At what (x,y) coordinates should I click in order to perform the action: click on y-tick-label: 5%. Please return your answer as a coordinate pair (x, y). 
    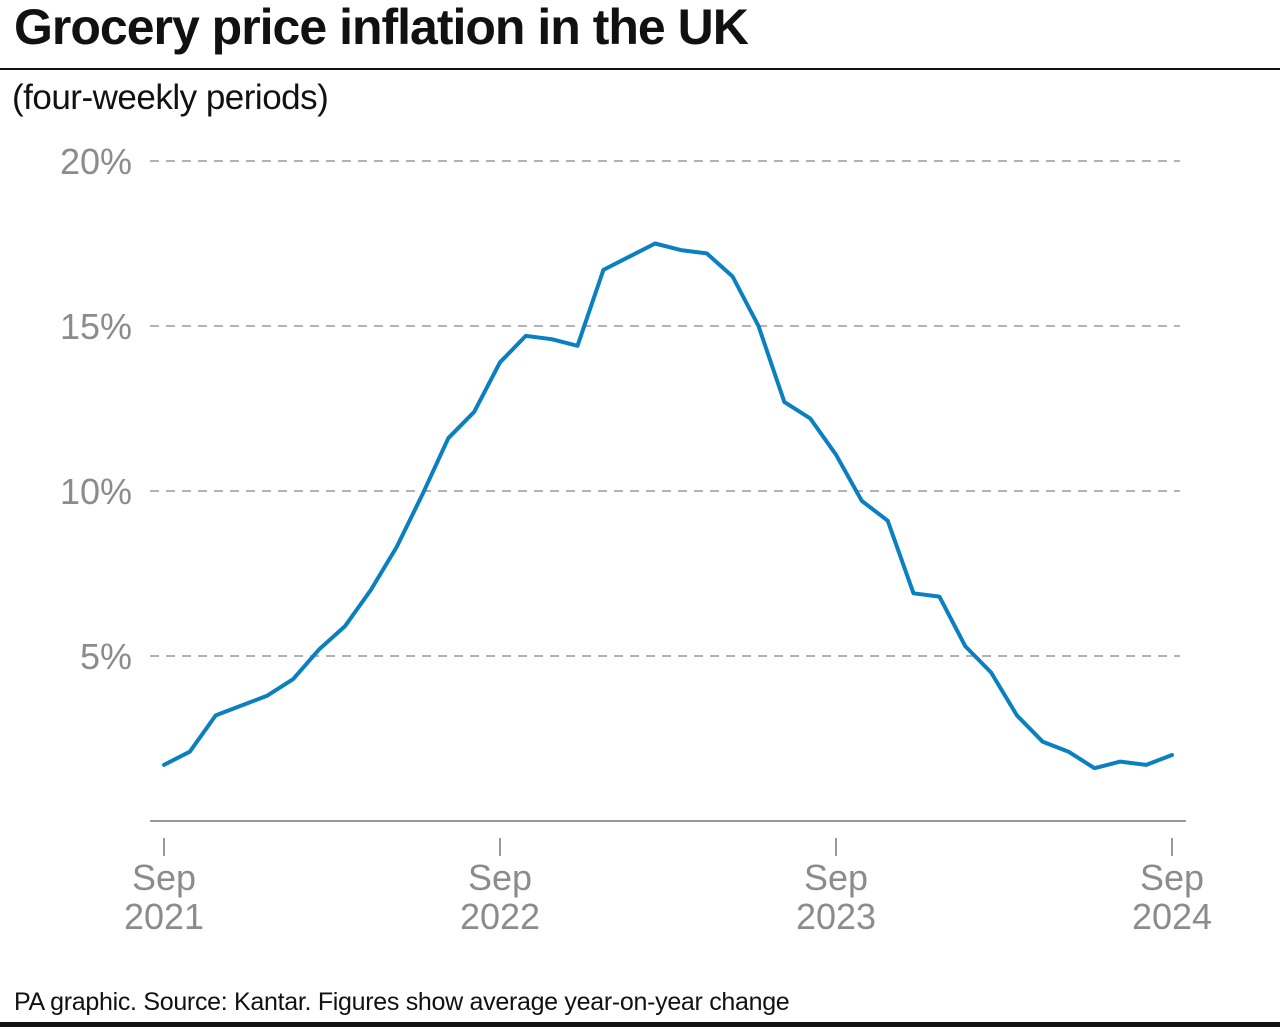
    Looking at the image, I should click on (106, 656).